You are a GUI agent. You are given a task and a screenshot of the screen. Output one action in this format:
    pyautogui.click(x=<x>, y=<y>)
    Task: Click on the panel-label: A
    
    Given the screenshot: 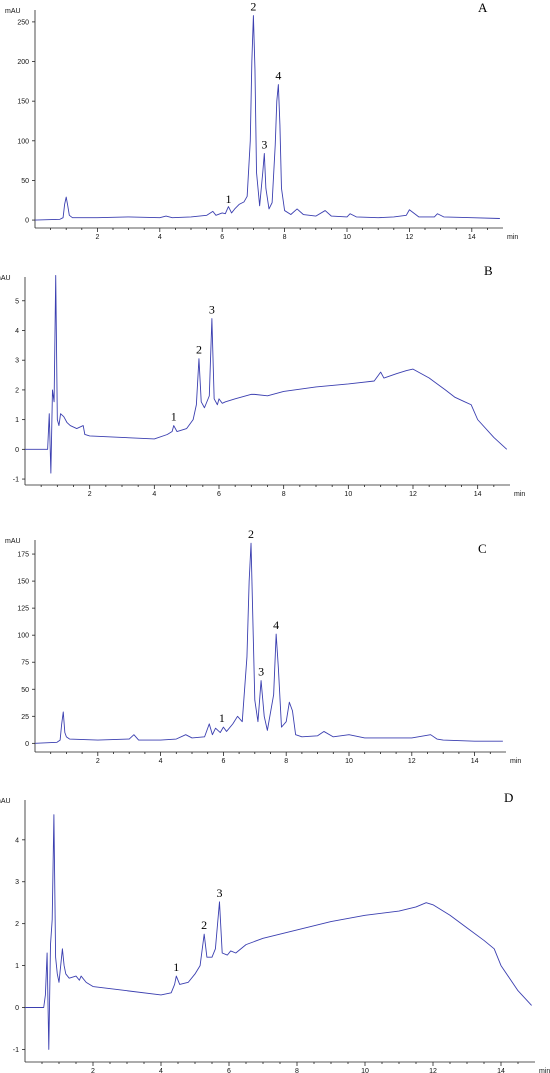 What is the action you would take?
    pyautogui.click(x=483, y=7)
    